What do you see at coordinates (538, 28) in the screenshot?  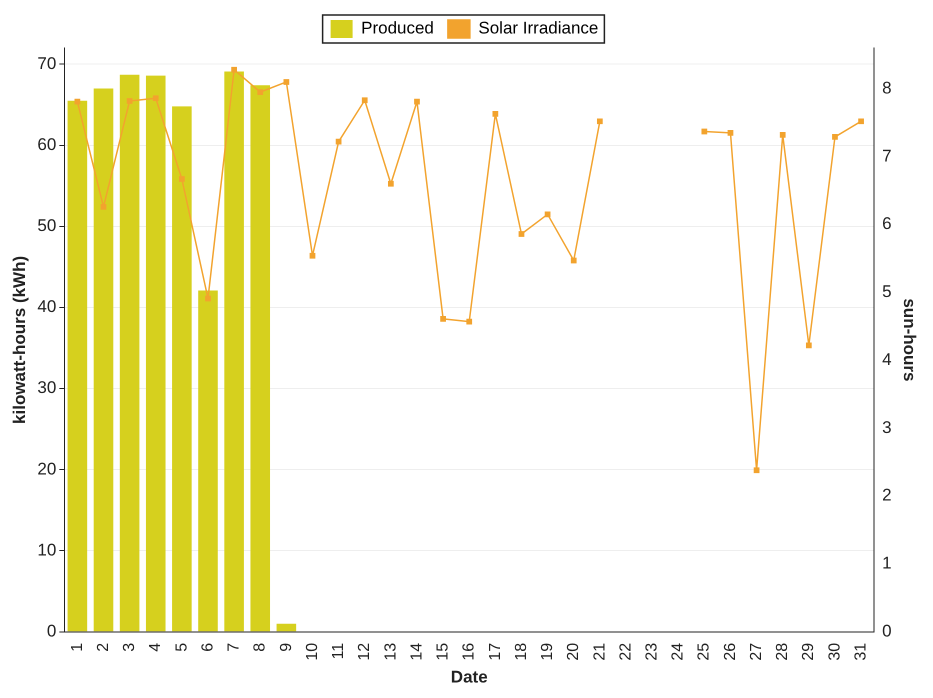 I see `legend-label: Solar Irradiance` at bounding box center [538, 28].